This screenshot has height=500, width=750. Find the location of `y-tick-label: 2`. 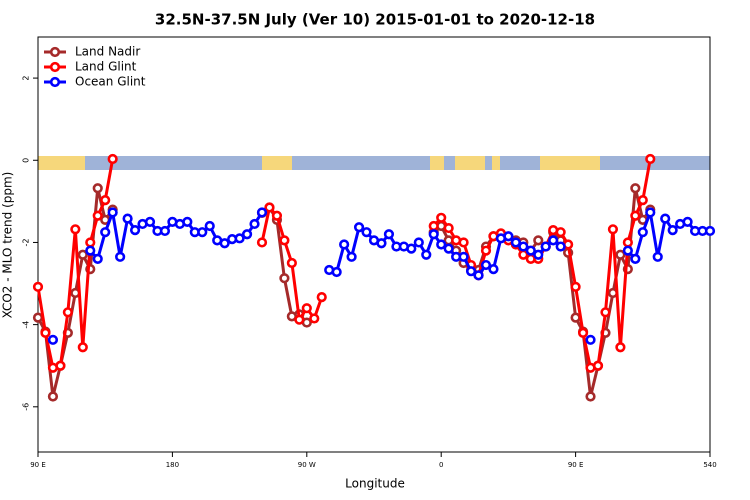

y-tick-label: 2 is located at coordinates (26, 78).